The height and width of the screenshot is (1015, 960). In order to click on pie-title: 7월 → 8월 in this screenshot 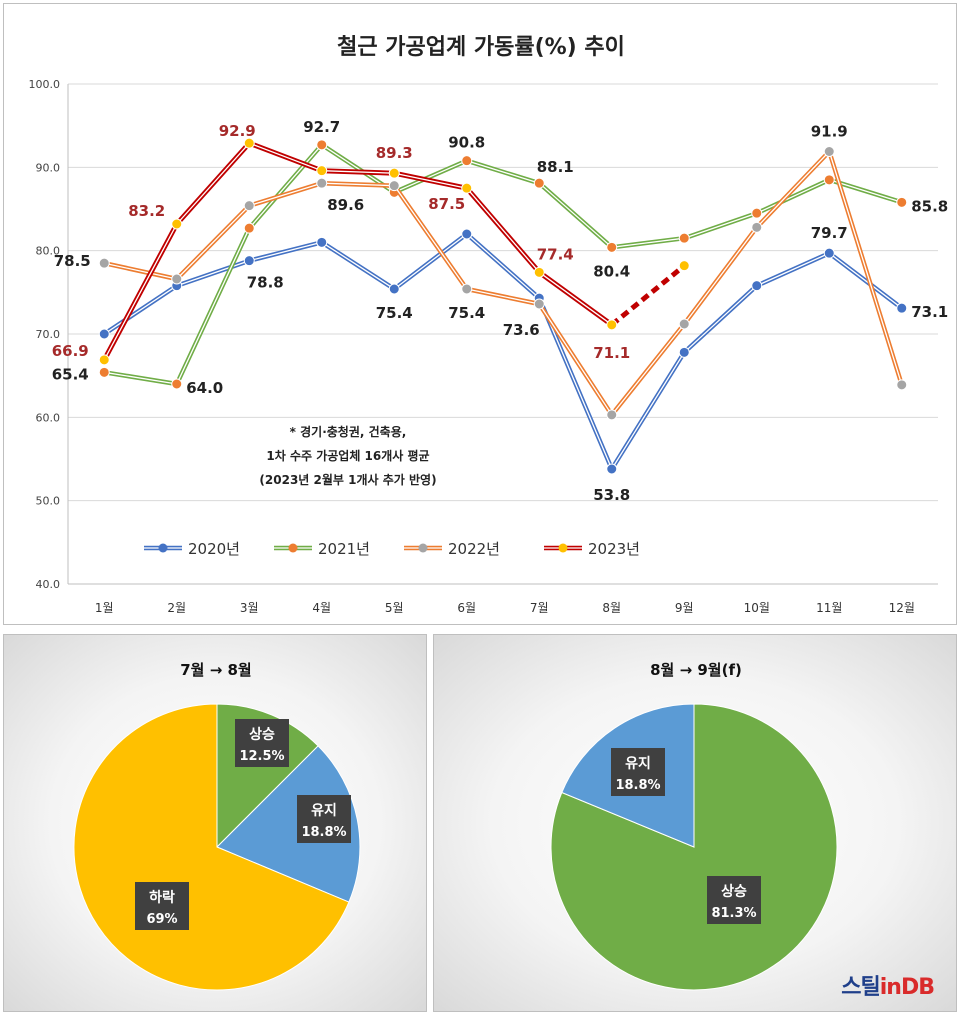, I will do `click(216, 670)`.